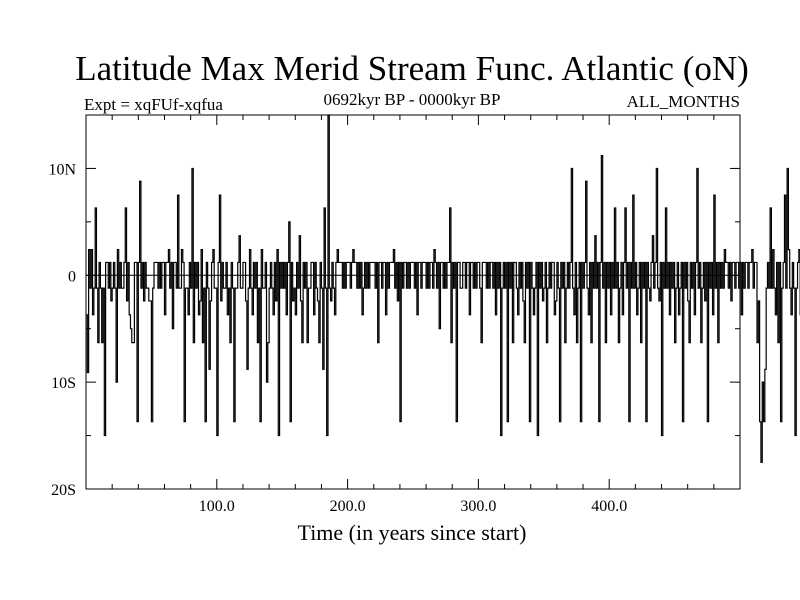 Image resolution: width=800 pixels, height=600 pixels. What do you see at coordinates (348, 506) in the screenshot?
I see `x-tick-label: 200.0` at bounding box center [348, 506].